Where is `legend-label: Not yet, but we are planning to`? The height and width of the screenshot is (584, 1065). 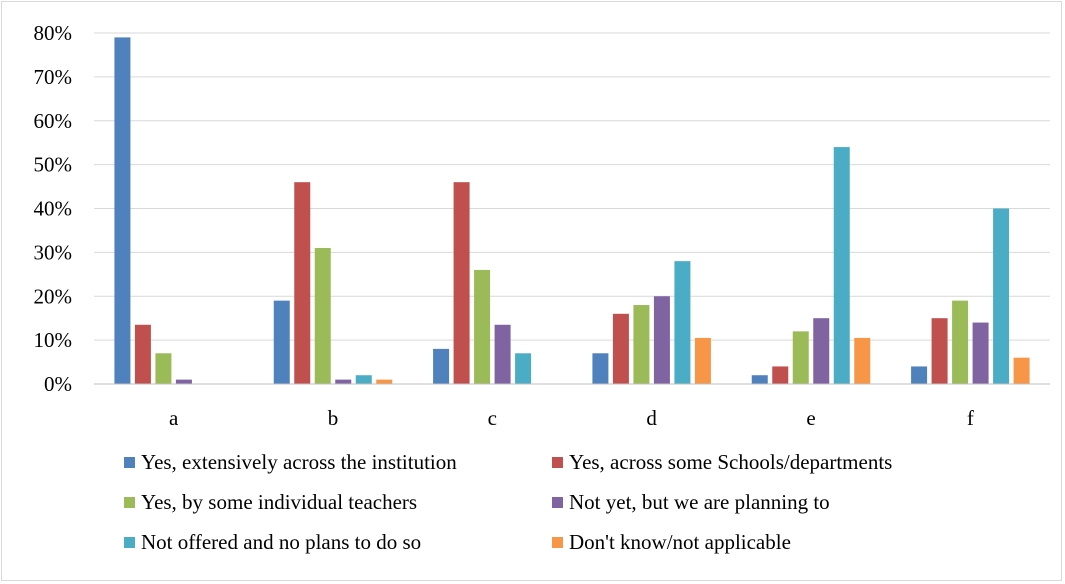
legend-label: Not yet, but we are planning to is located at coordinates (699, 502).